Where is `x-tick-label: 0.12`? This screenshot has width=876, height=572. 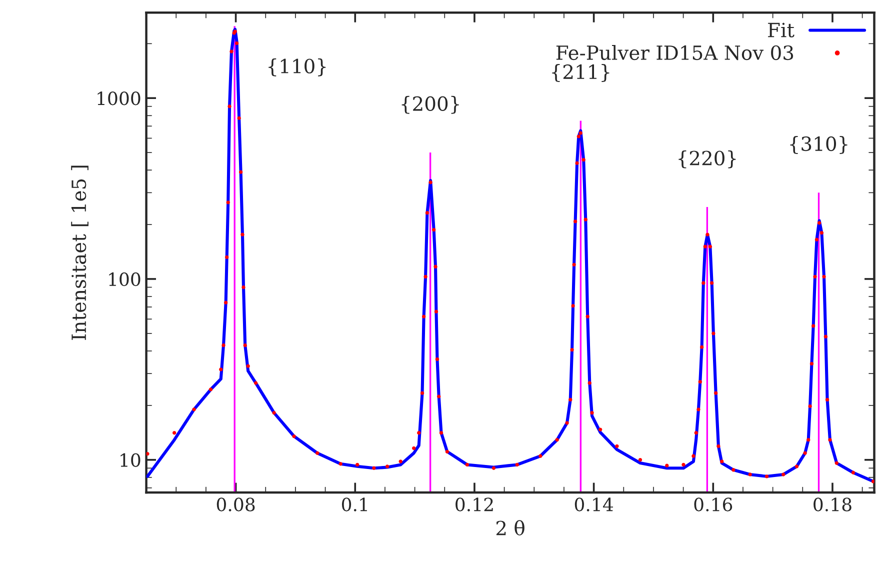 x-tick-label: 0.12 is located at coordinates (474, 505).